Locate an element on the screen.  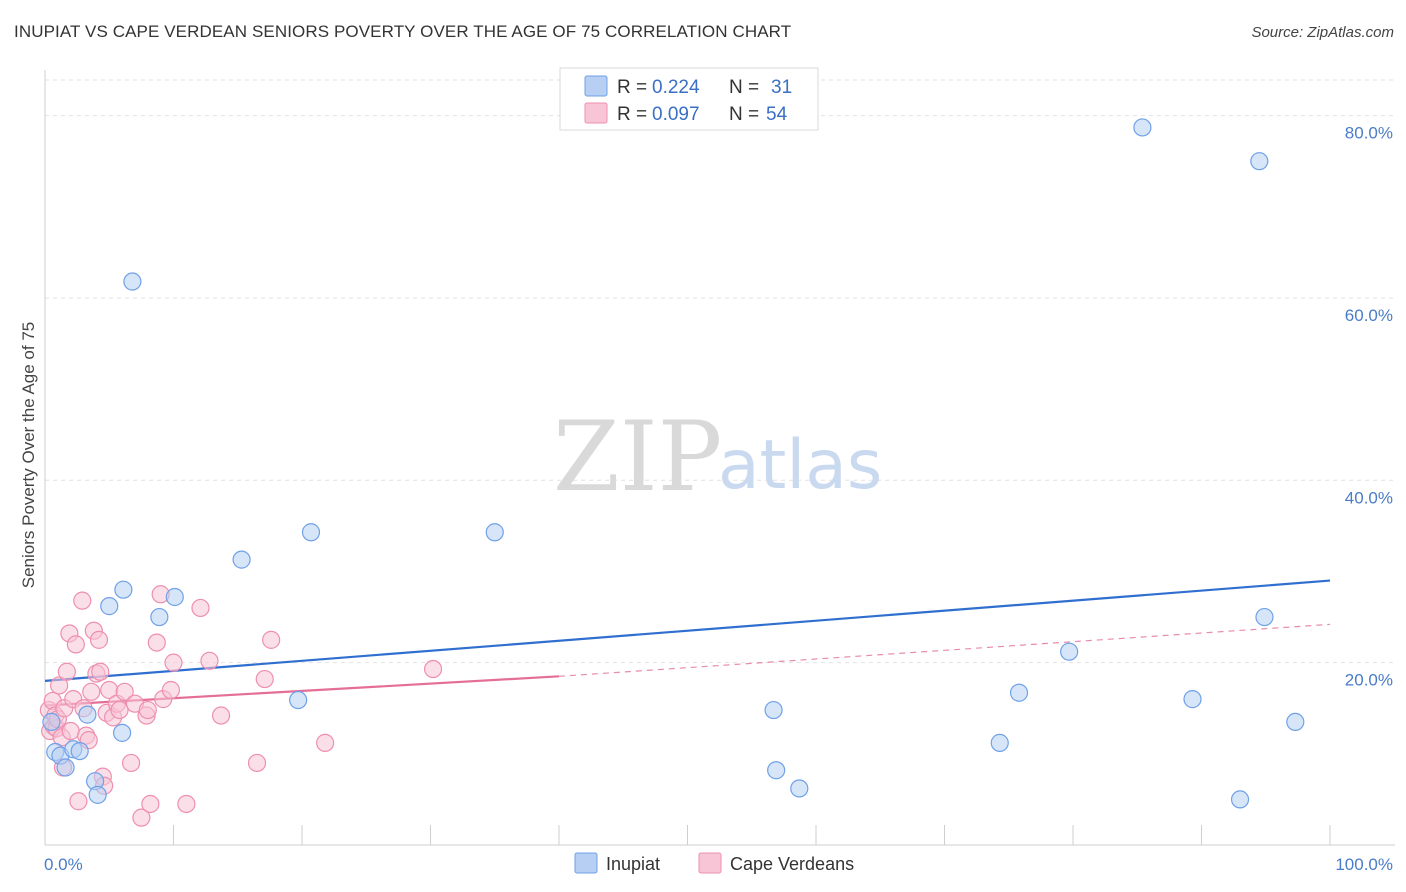
y-tick-label: 40.0% is located at coordinates (1369, 497).